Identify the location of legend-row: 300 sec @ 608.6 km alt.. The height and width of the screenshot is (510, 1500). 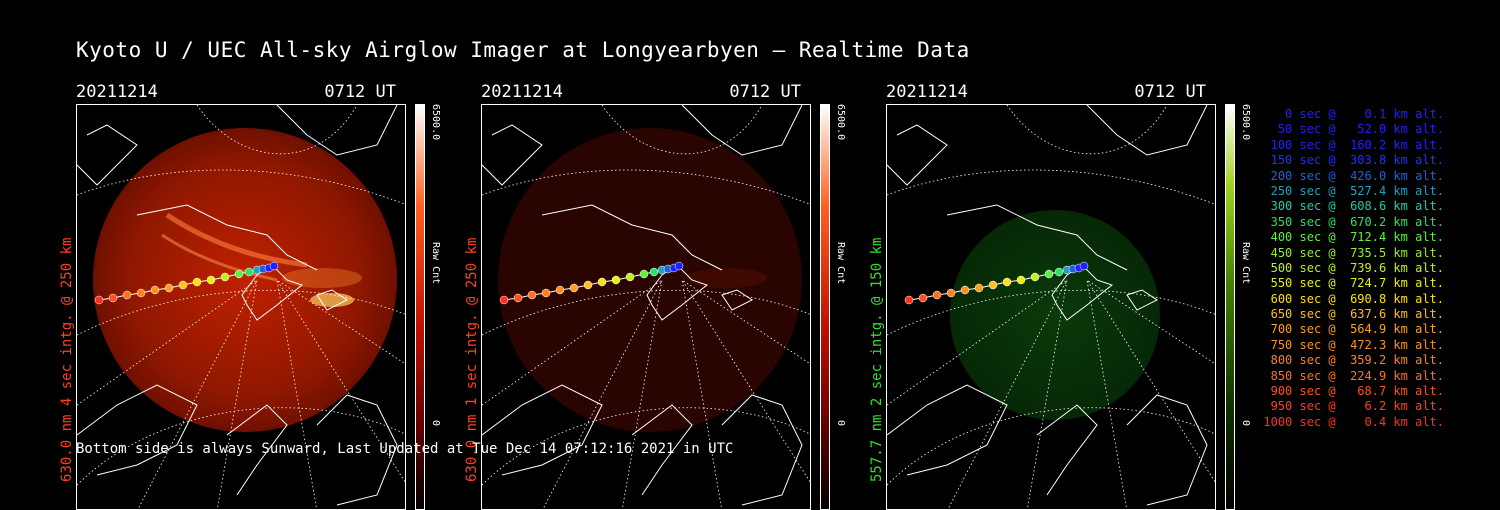
(1357, 206).